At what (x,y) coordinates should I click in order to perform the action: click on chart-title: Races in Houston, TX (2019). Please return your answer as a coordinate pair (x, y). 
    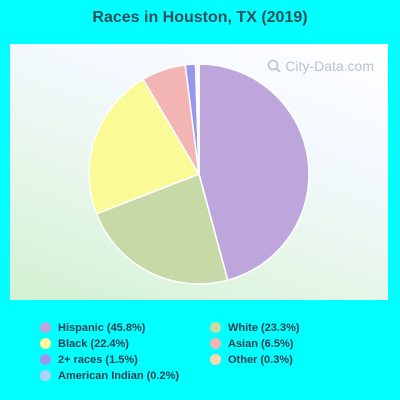
    Looking at the image, I should click on (200, 17).